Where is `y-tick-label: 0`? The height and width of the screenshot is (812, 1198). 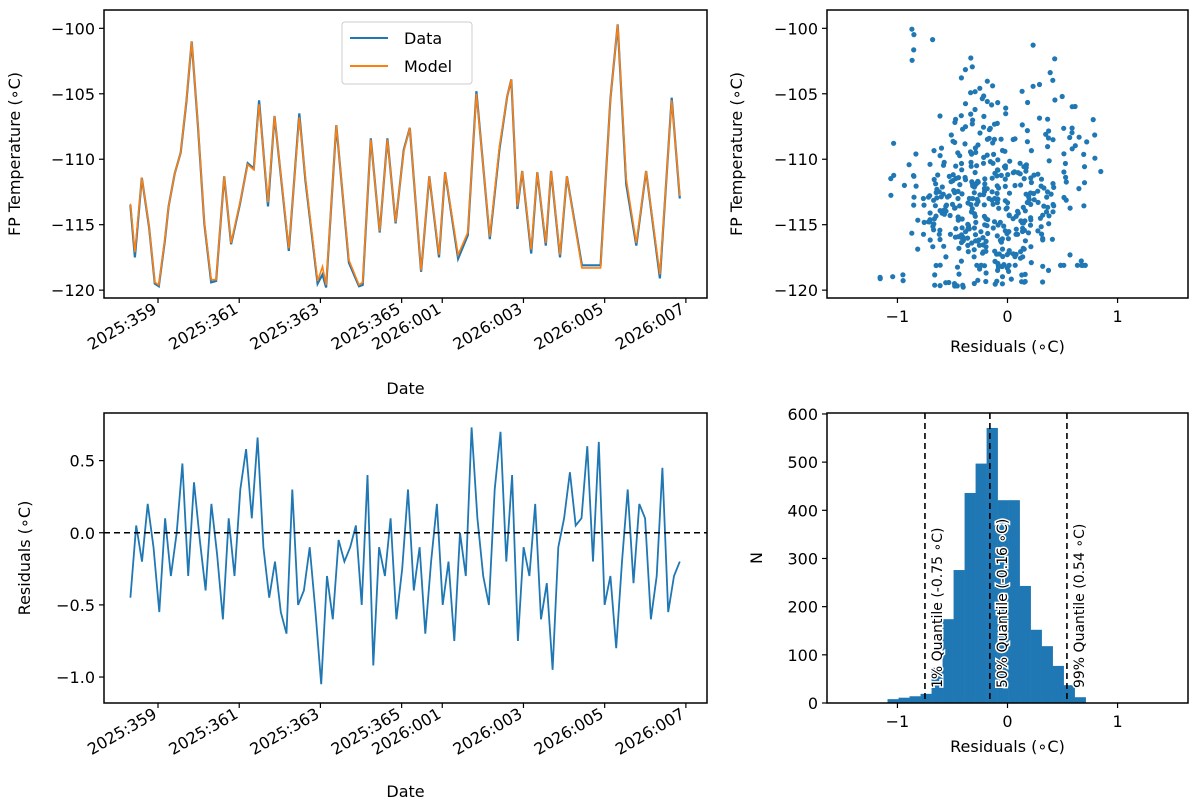 y-tick-label: 0 is located at coordinates (813, 703).